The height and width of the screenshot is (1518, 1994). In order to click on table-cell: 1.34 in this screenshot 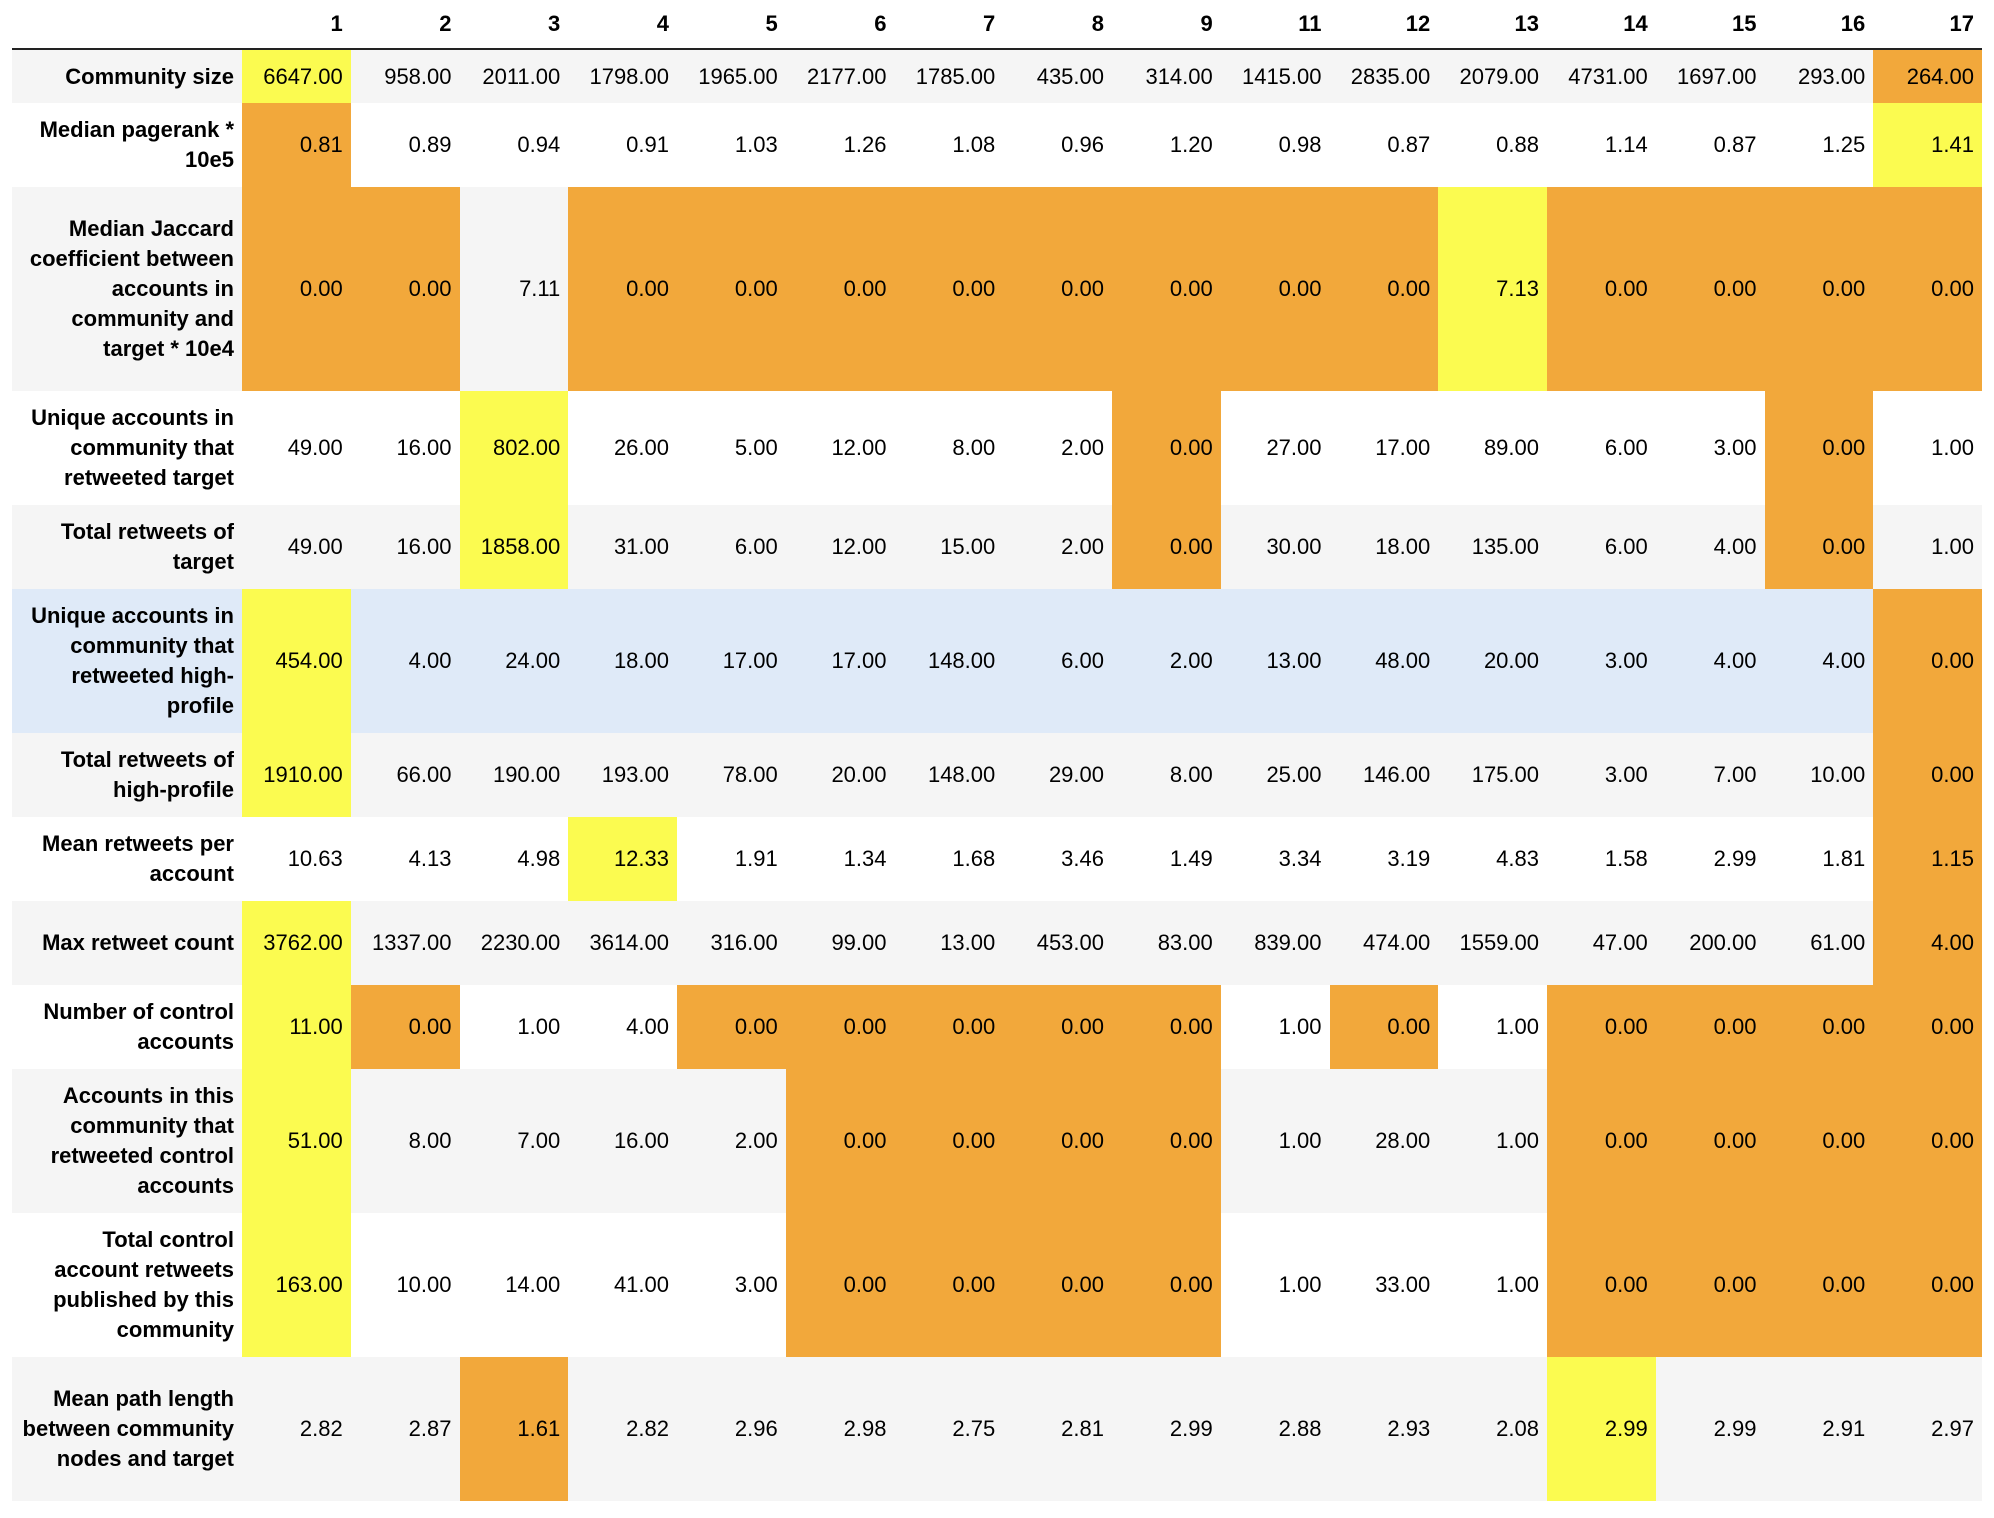, I will do `click(865, 858)`.